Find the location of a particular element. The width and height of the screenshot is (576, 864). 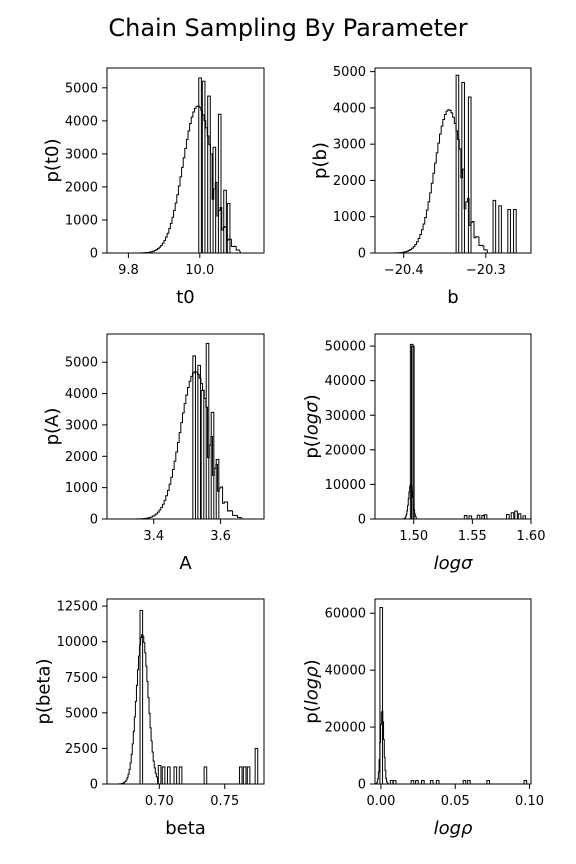

x-axis-label: b is located at coordinates (452, 297).